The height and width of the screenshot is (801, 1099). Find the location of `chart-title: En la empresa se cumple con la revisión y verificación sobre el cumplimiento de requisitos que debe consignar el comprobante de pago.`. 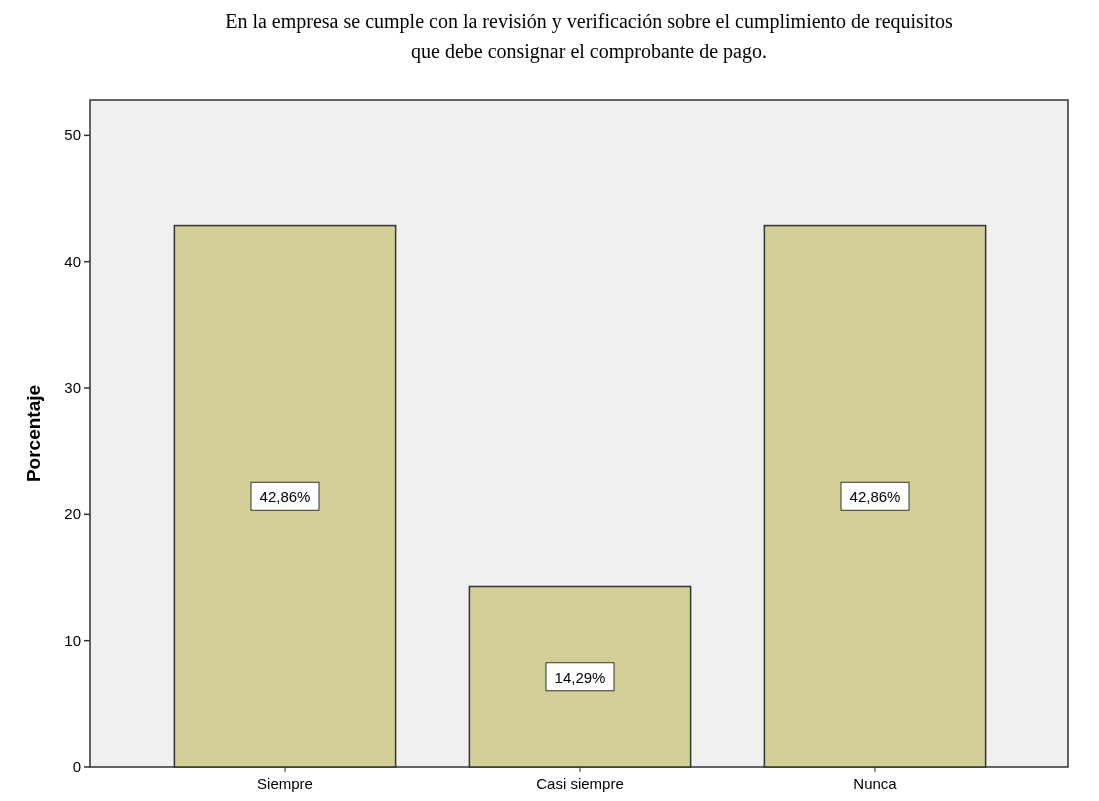

chart-title: En la empresa se cumple con la revisión y verificación sobre el cumplimiento de requisitos que debe consignar el comprobante de pago. is located at coordinates (589, 36).